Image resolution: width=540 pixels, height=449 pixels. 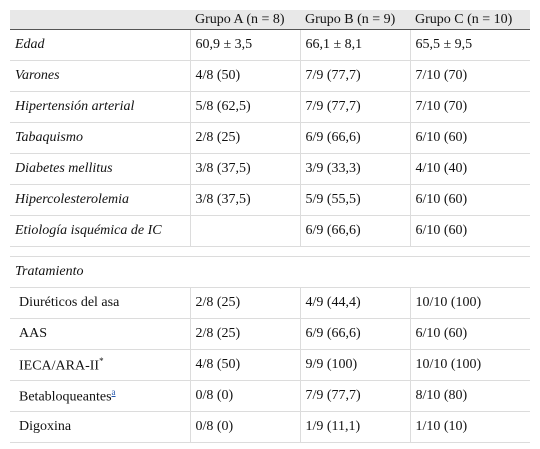 I want to click on header-cell: Grupo A (n = 8), so click(x=245, y=20).